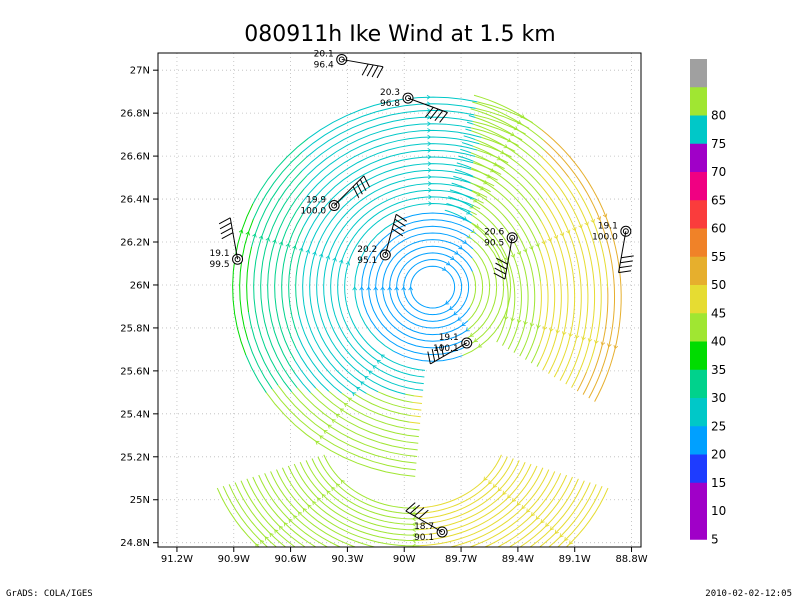  What do you see at coordinates (404, 559) in the screenshot?
I see `lon-tick-label: 90W` at bounding box center [404, 559].